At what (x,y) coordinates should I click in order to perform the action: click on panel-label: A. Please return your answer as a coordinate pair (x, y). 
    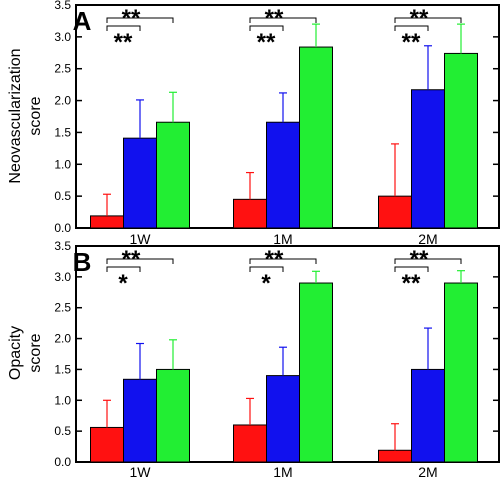
    Looking at the image, I should click on (82, 21).